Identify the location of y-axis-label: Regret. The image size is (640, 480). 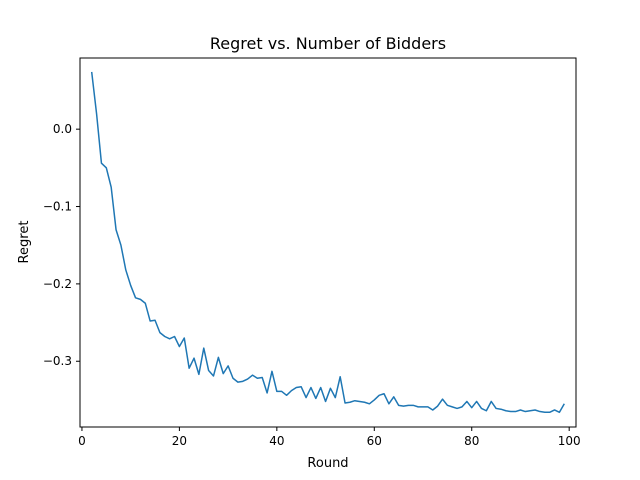
(24, 242).